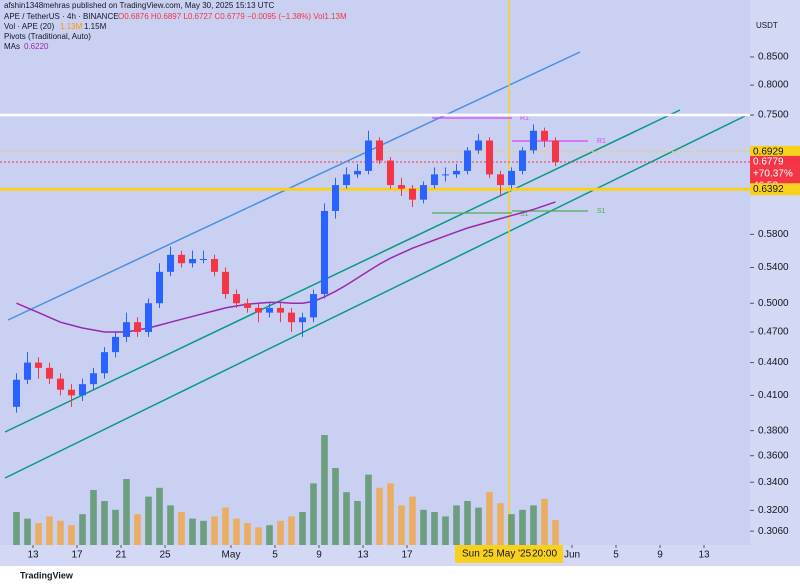  What do you see at coordinates (33, 555) in the screenshot?
I see `x-tick-label: 13` at bounding box center [33, 555].